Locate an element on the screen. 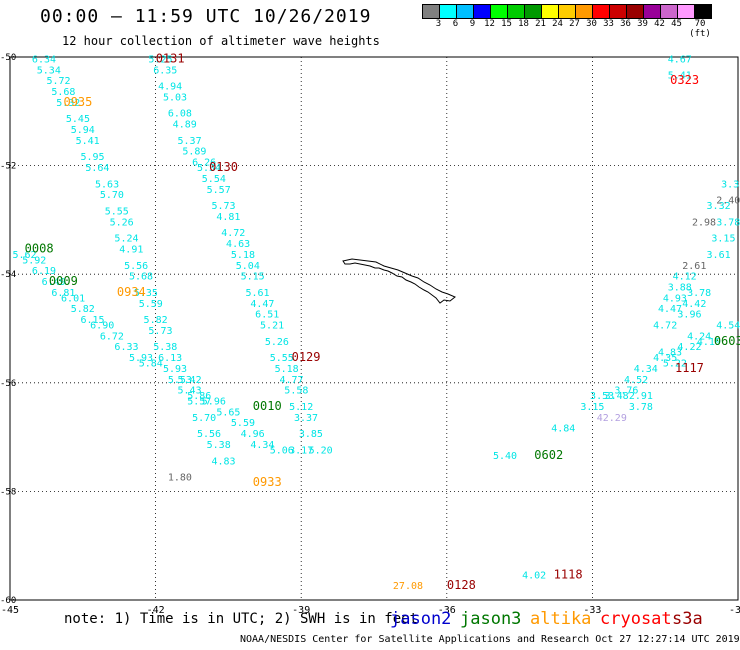 The width and height of the screenshot is (740, 650). swh-value: 6.72 is located at coordinates (112, 336).